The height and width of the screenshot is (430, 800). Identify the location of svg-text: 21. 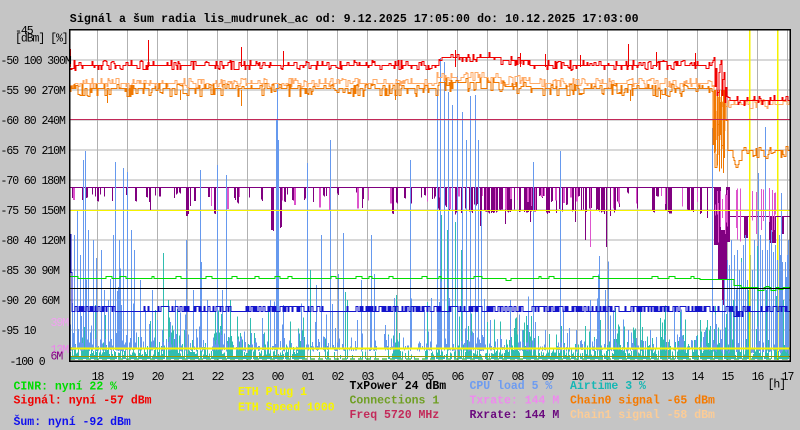
(188, 377).